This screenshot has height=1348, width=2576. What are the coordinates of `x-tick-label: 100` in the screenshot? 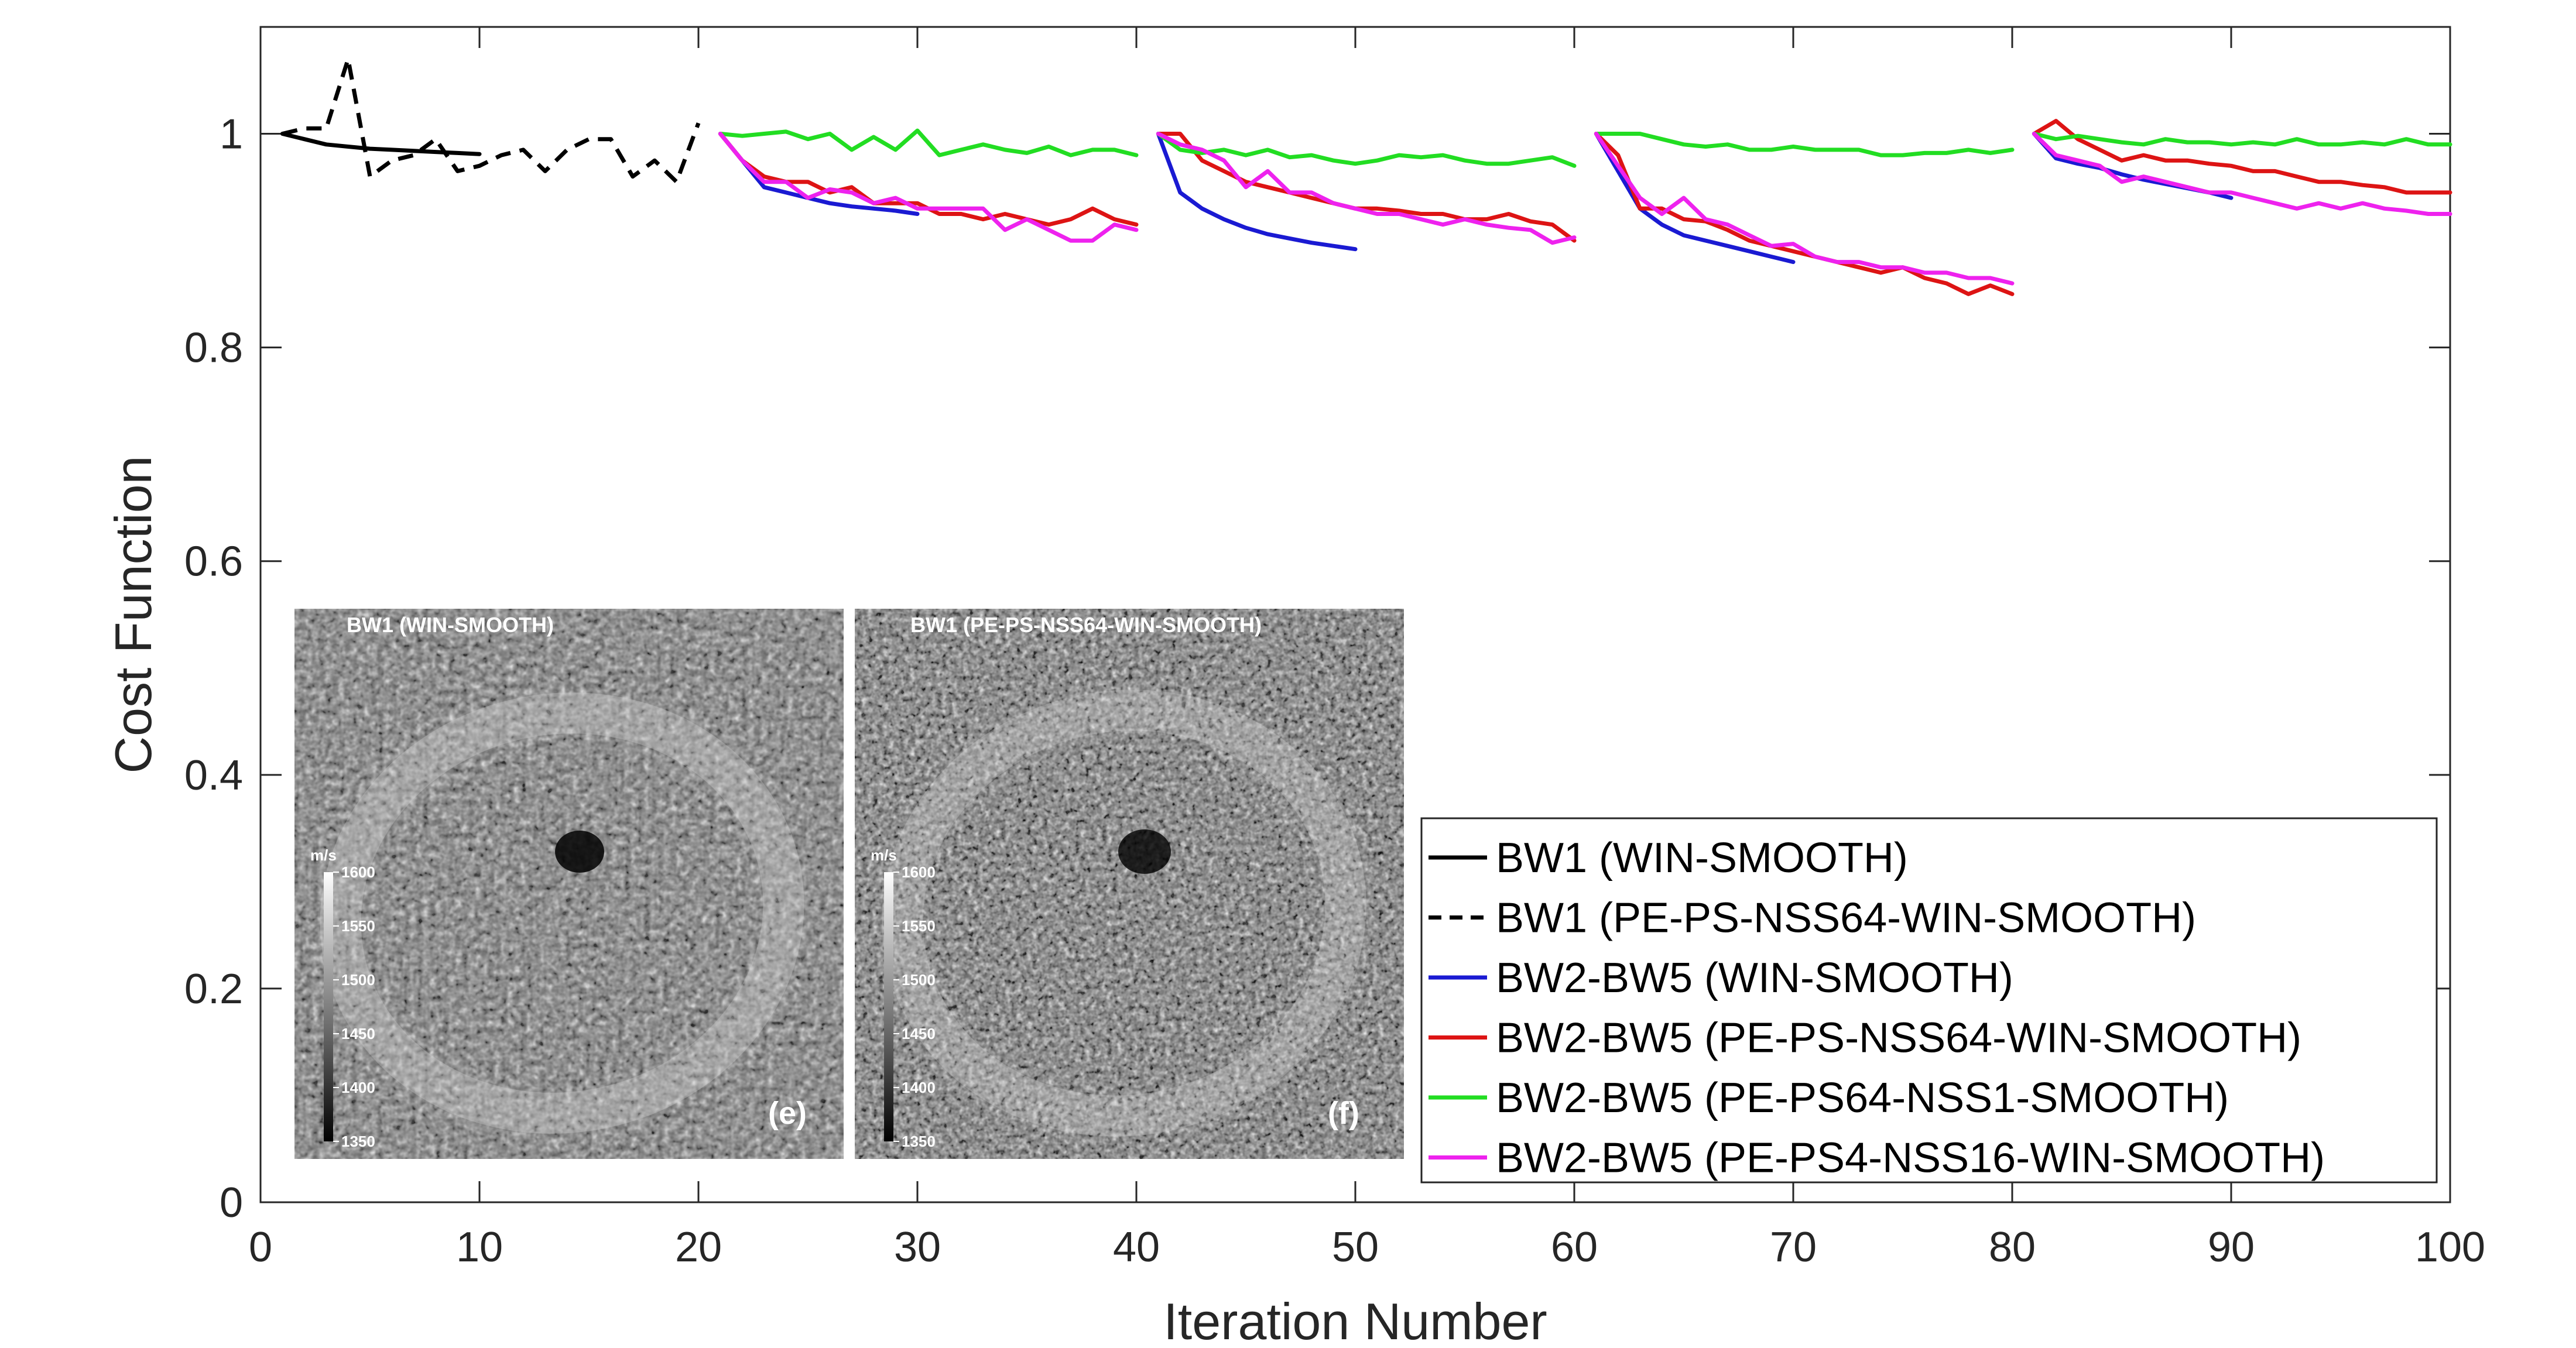 It's located at (2450, 1247).